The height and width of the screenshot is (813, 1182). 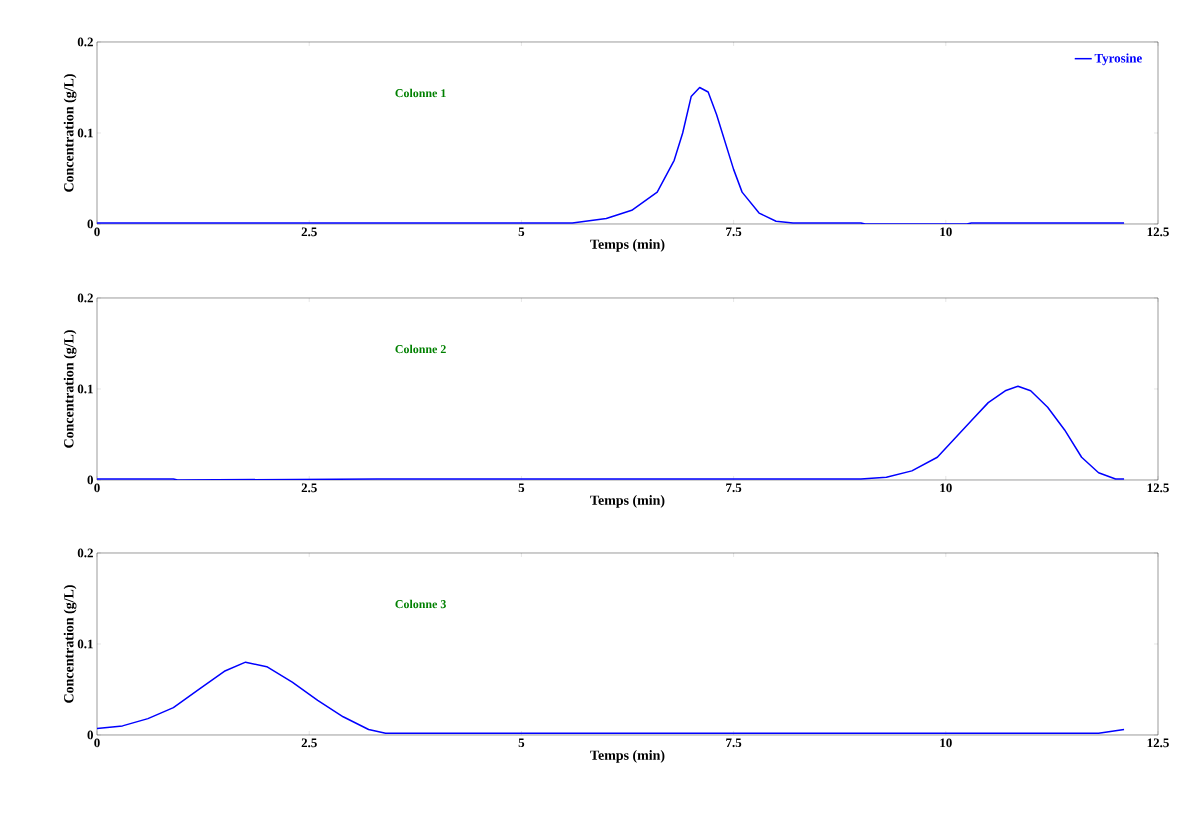 I want to click on annotation: Colonne 2, so click(x=420, y=349).